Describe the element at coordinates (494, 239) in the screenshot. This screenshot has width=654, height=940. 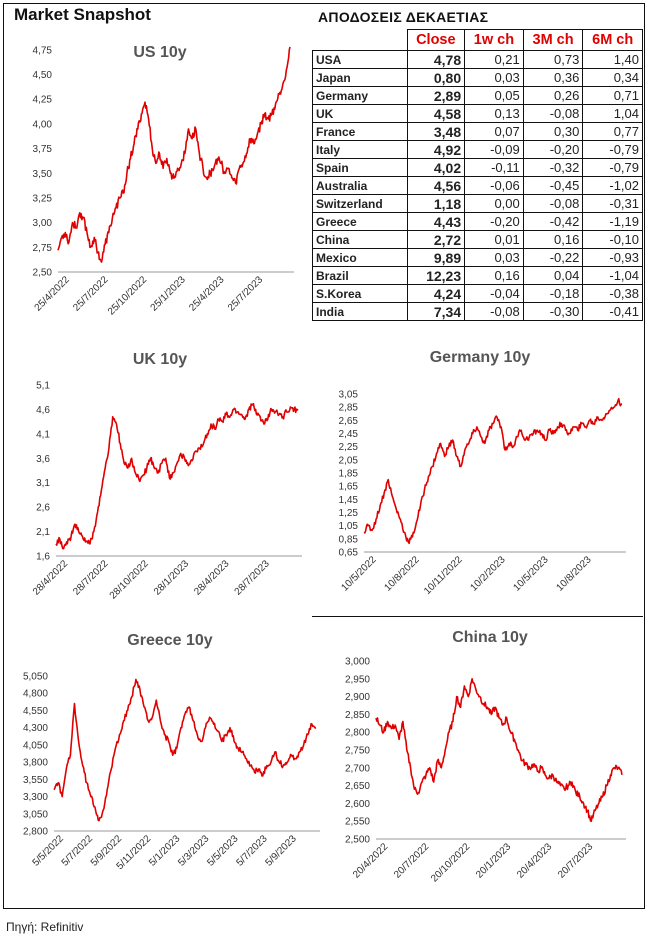
I see `yields-1w-change: 0,01` at that location.